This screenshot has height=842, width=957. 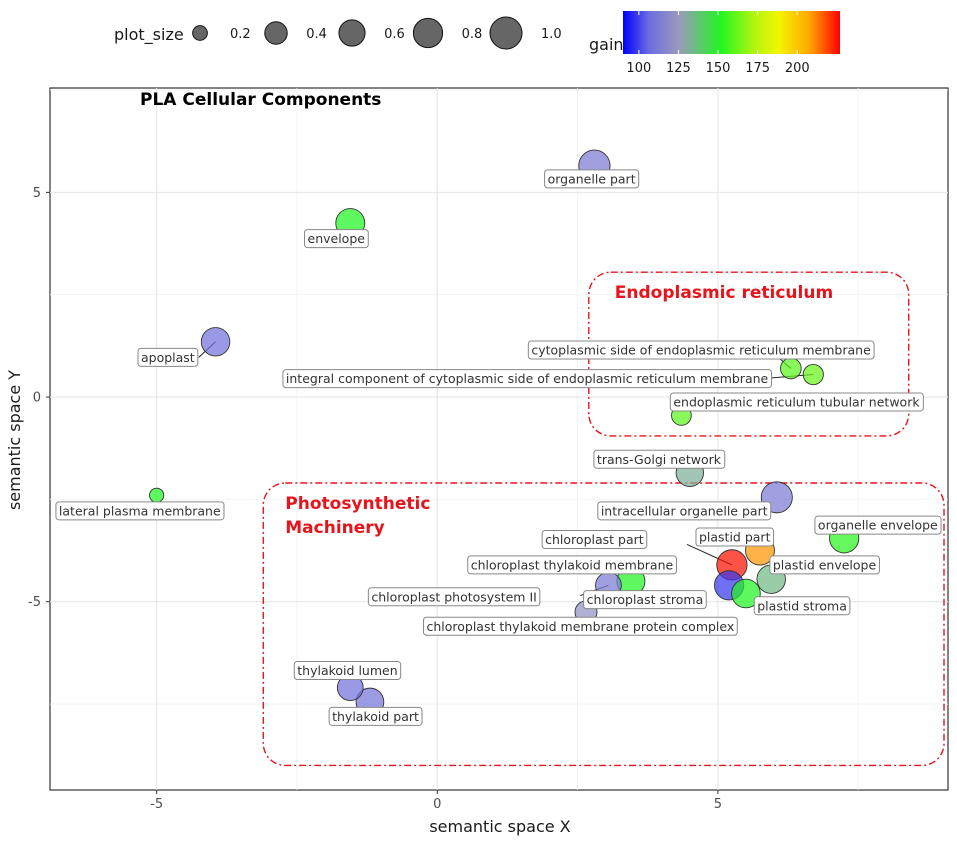 I want to click on label-text: chloroplast part, so click(x=594, y=539).